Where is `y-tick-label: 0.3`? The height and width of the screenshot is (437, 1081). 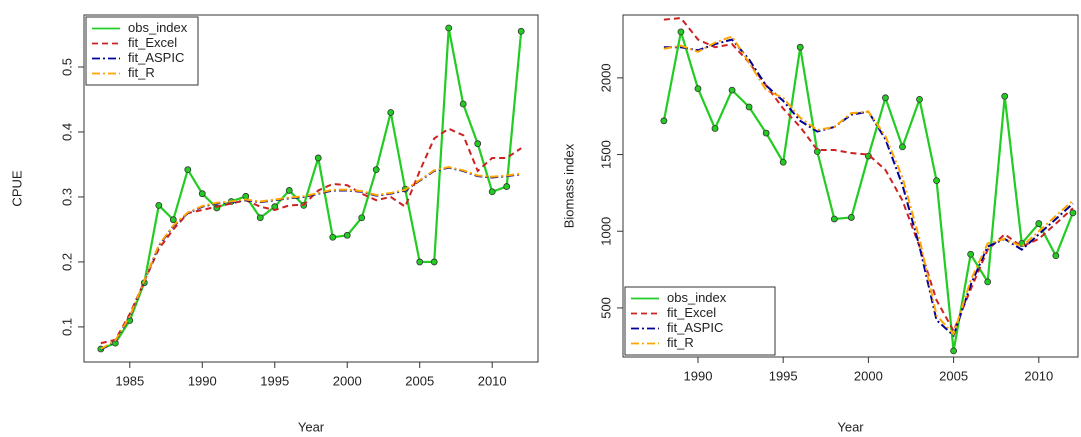
y-tick-label: 0.3 is located at coordinates (66, 197).